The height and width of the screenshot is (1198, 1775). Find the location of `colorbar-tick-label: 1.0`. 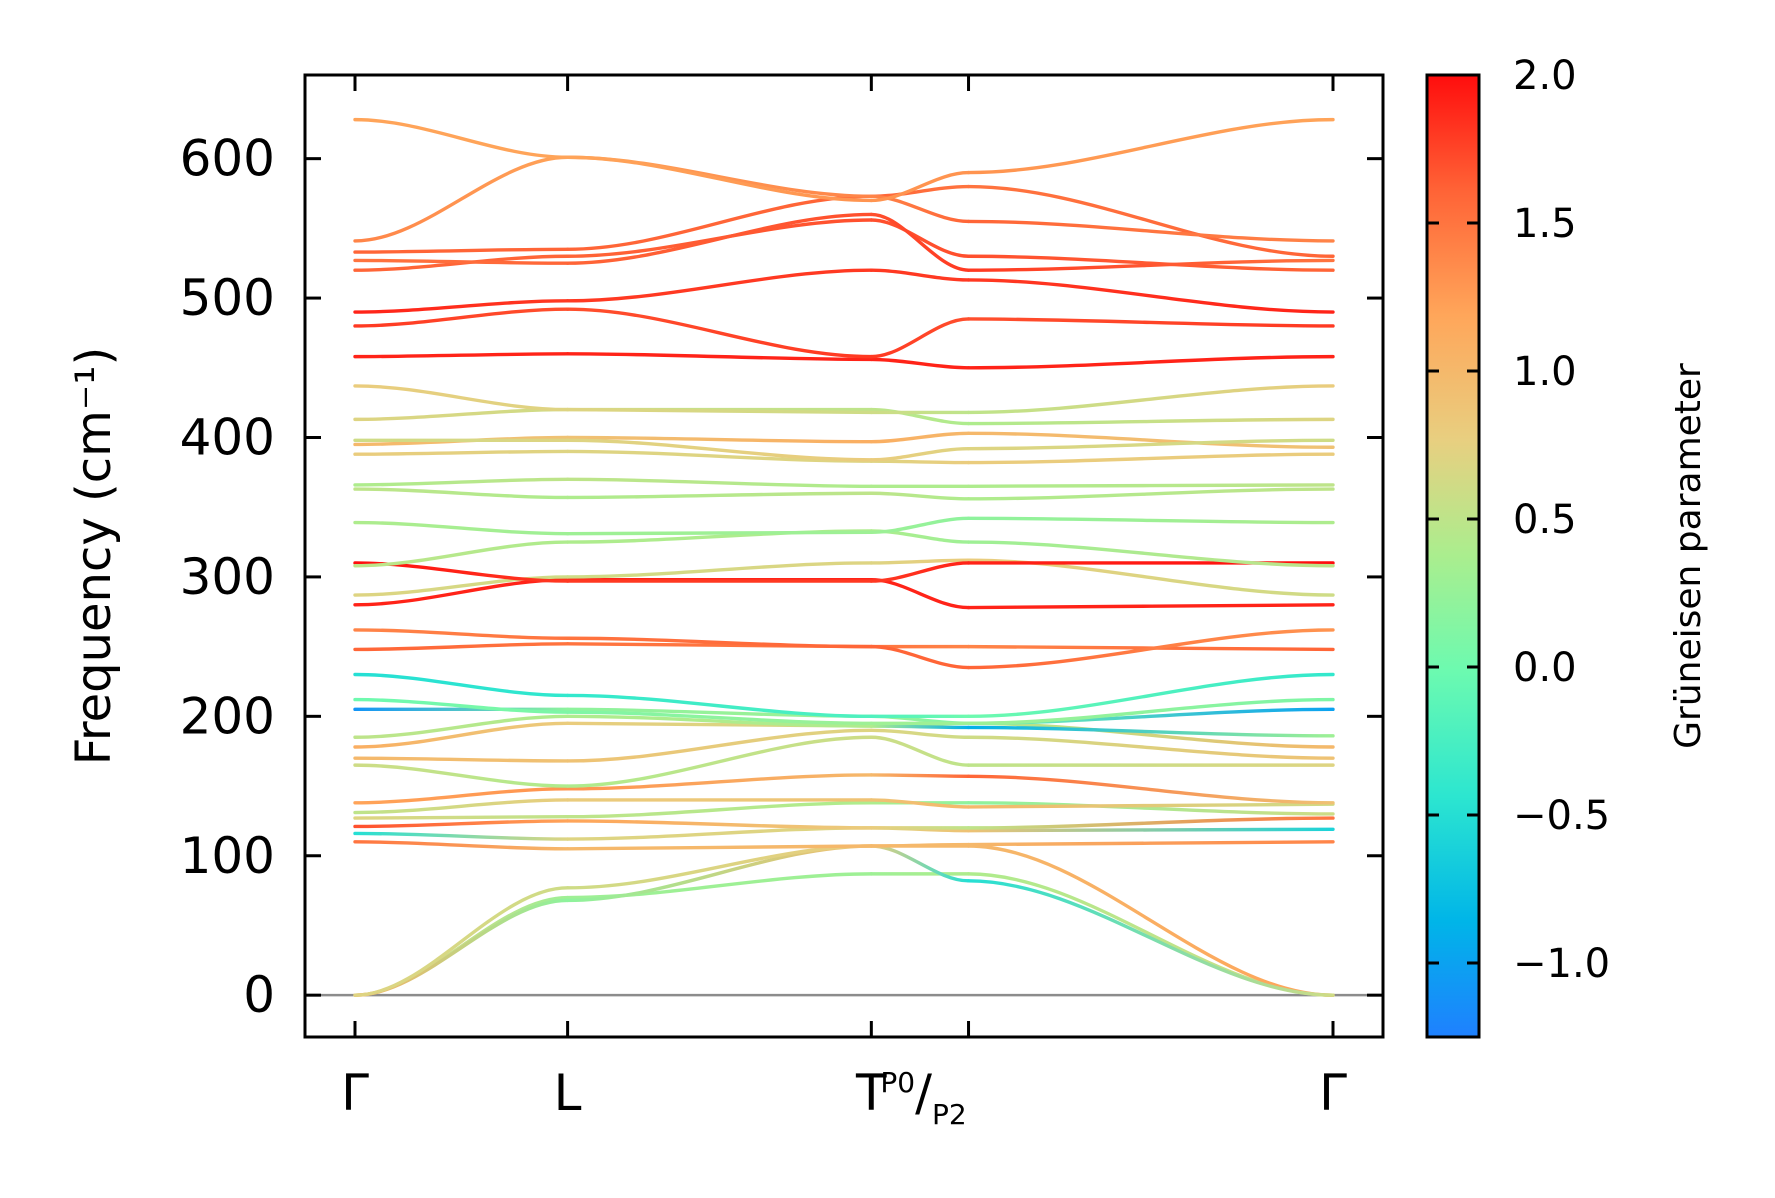

colorbar-tick-label: 1.0 is located at coordinates (1545, 372).